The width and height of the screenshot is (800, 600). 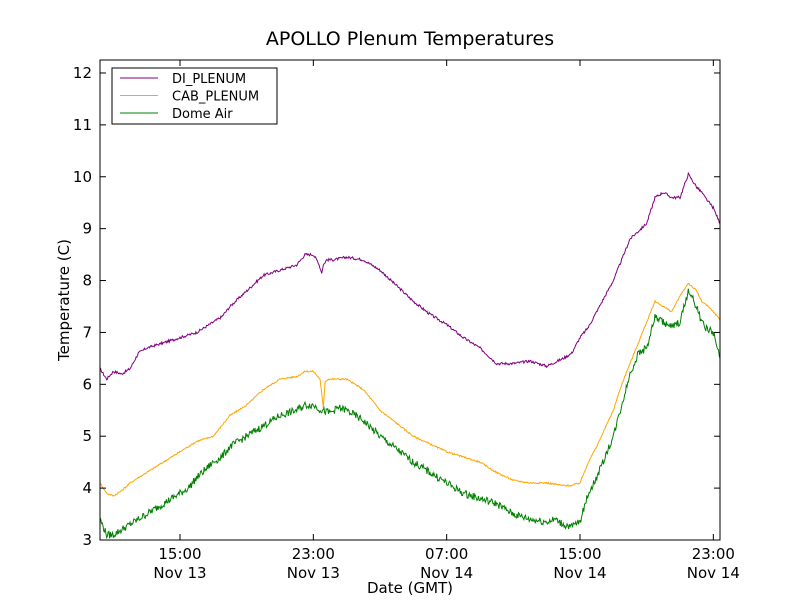 What do you see at coordinates (410, 588) in the screenshot?
I see `x-axis-label: Date (GMT)` at bounding box center [410, 588].